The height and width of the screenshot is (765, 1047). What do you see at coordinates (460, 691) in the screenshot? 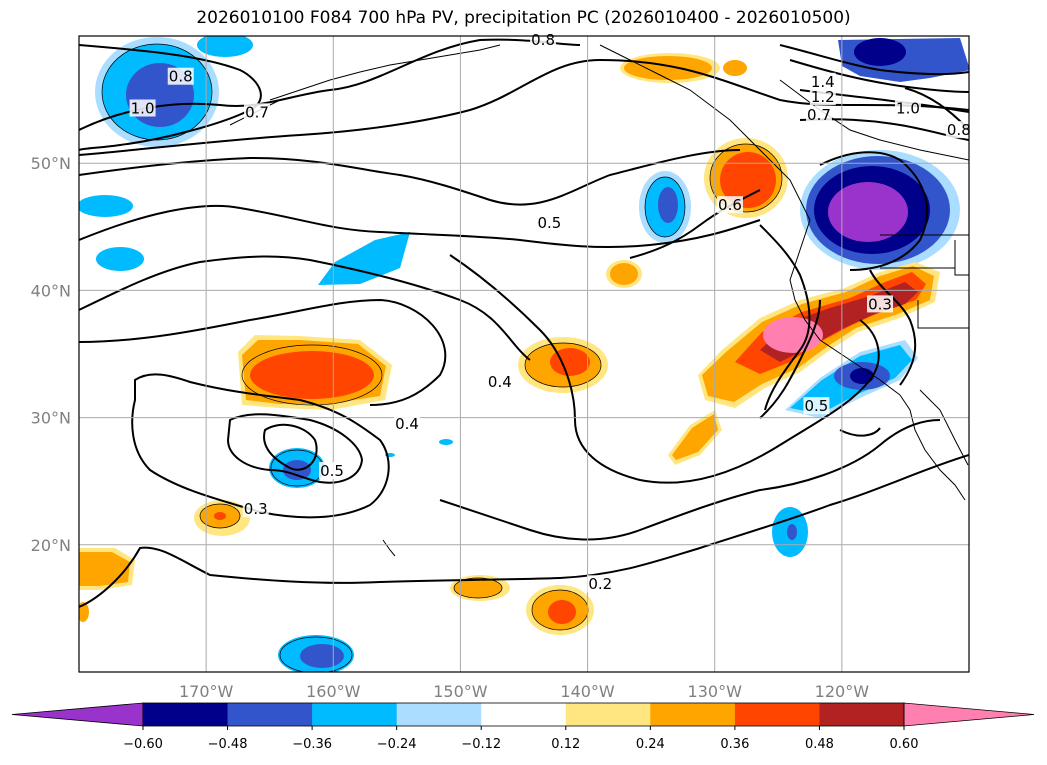
I see `lon-tick-label: 150°W` at bounding box center [460, 691].